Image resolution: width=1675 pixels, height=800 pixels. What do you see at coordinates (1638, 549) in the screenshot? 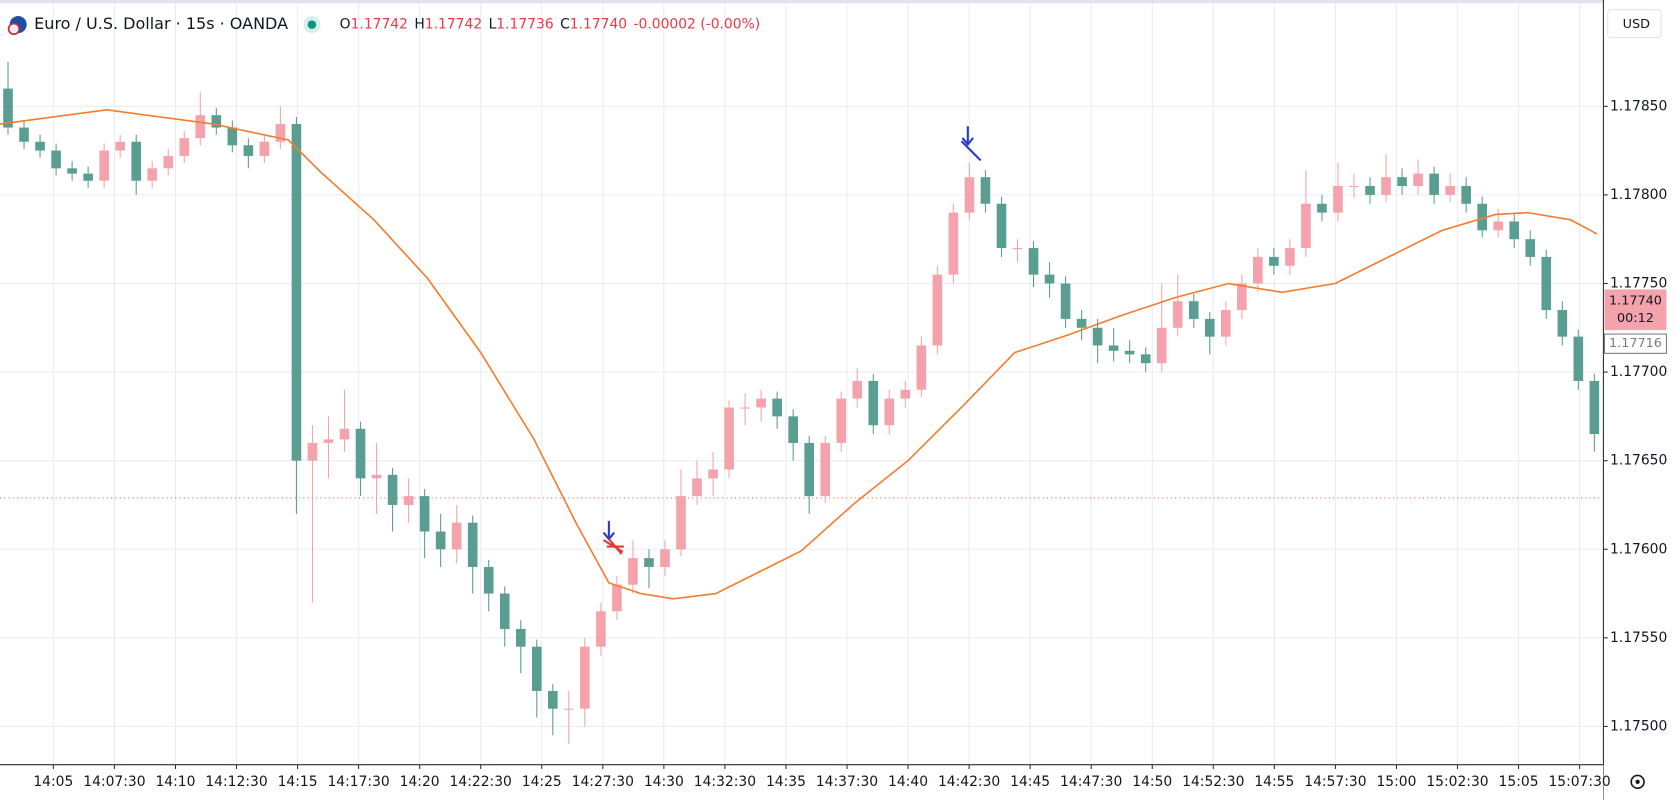
I see `y-tick-label: 1.17600` at bounding box center [1638, 549].